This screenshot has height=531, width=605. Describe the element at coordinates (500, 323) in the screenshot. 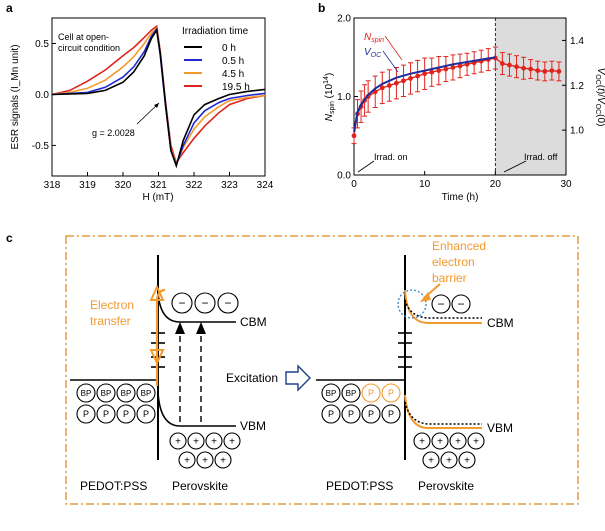

I see `cbm-label-right: CBM` at that location.